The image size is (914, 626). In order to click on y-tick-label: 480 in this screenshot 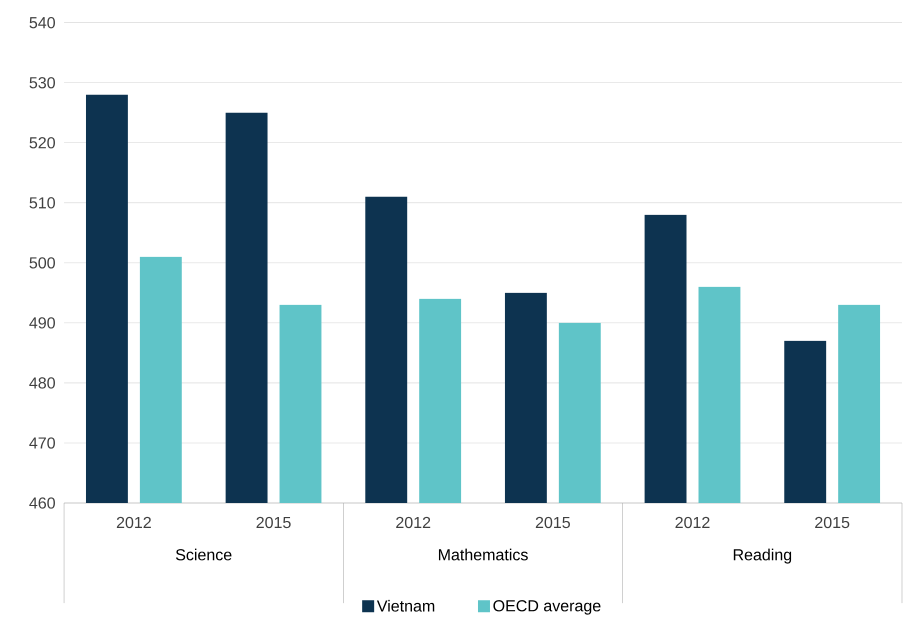, I will do `click(42, 383)`.